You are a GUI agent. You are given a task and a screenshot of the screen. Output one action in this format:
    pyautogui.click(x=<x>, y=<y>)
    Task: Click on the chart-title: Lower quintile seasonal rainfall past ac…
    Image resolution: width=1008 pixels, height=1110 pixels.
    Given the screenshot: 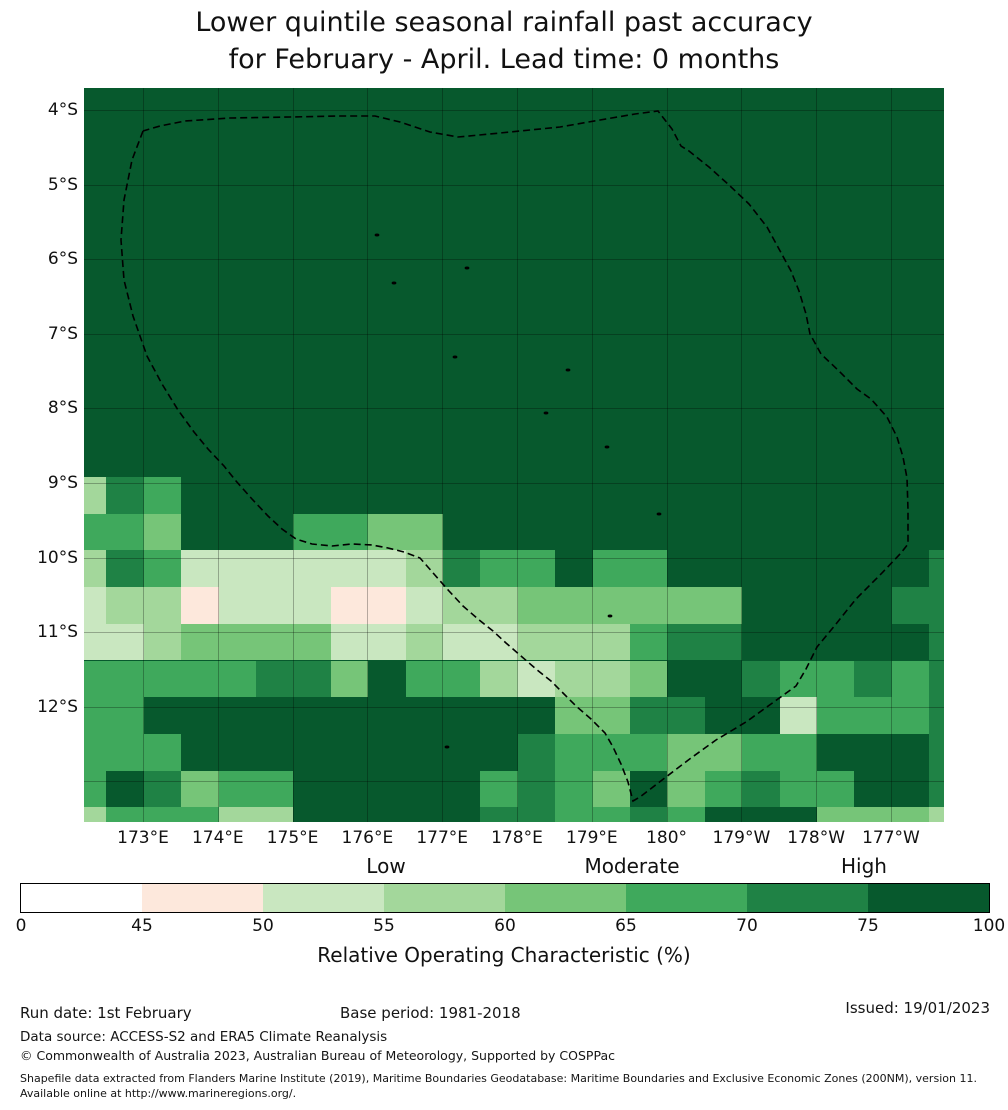 What is the action you would take?
    pyautogui.click(x=504, y=41)
    